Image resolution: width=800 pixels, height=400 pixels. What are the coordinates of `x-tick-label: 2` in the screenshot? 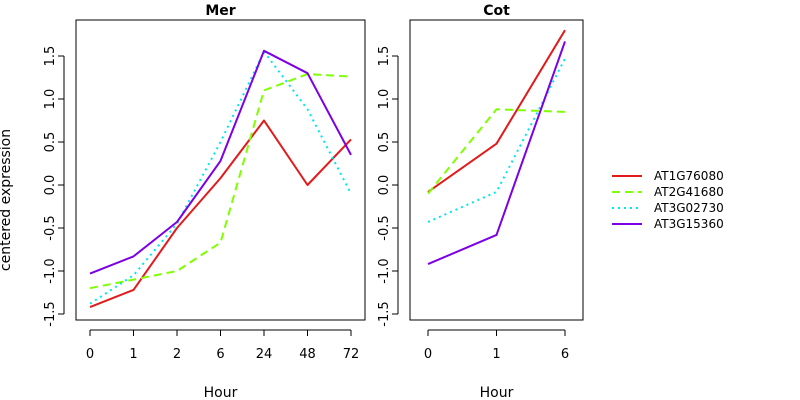 It's located at (177, 354).